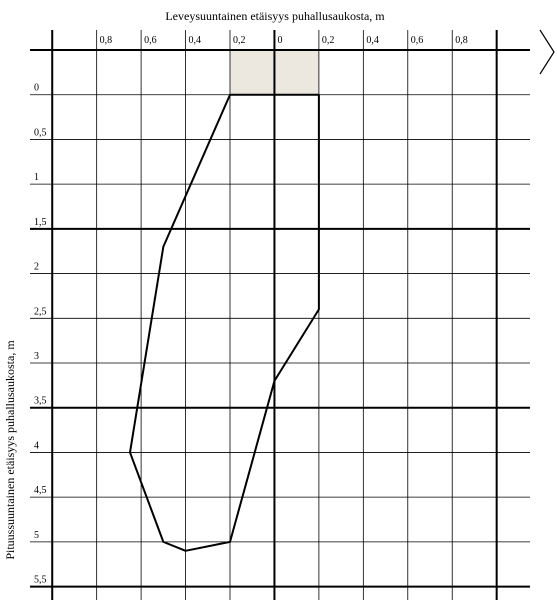 This screenshot has height=601, width=557. I want to click on y-tick-label: 0, so click(36, 88).